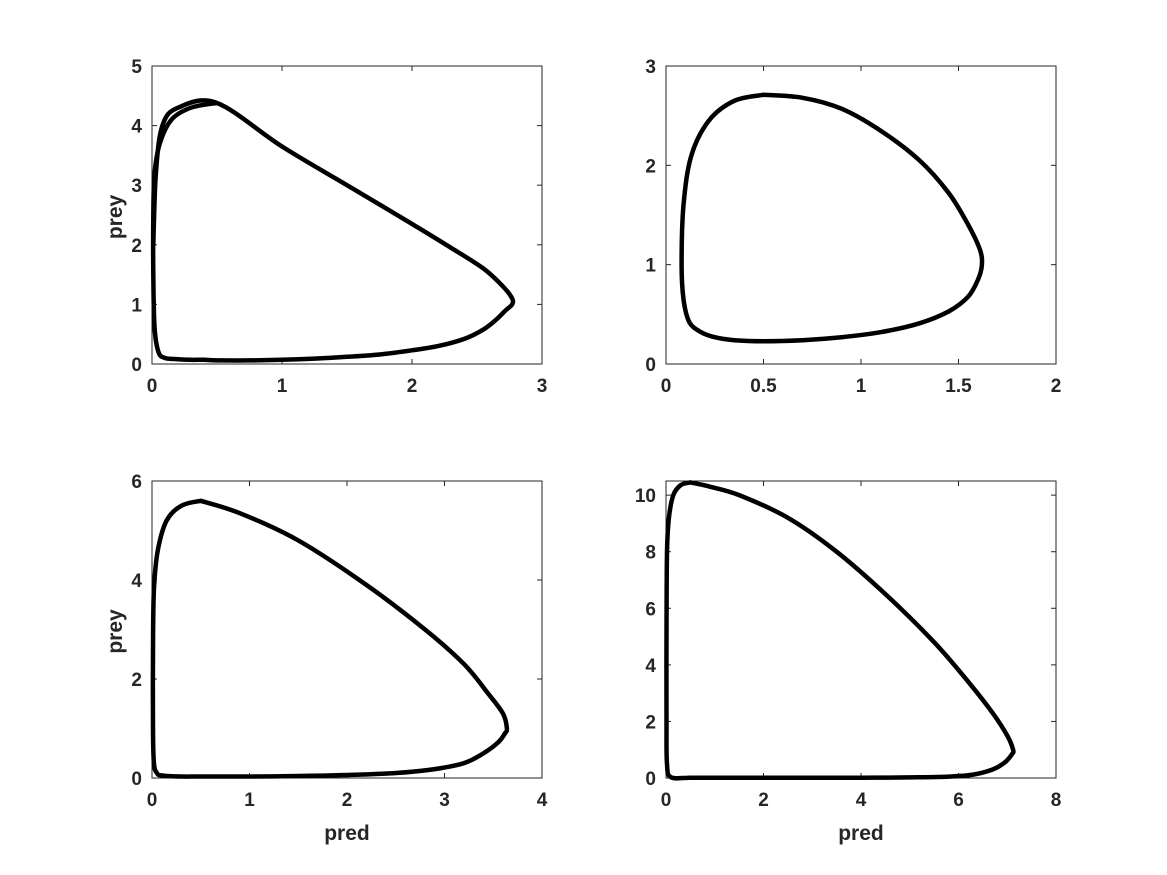 The height and width of the screenshot is (875, 1167). I want to click on x-tick-label: 1.5, so click(958, 386).